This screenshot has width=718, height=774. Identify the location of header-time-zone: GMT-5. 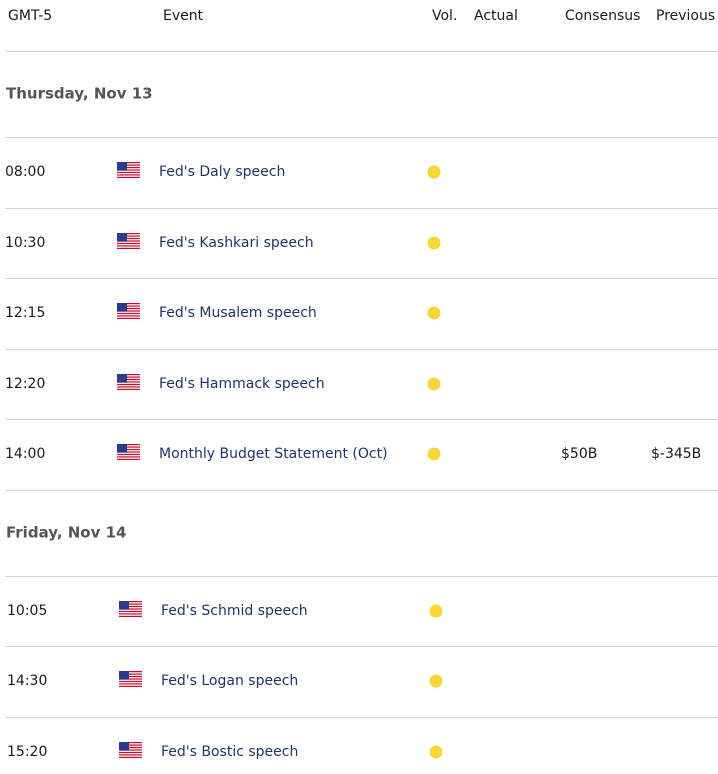
(30, 16).